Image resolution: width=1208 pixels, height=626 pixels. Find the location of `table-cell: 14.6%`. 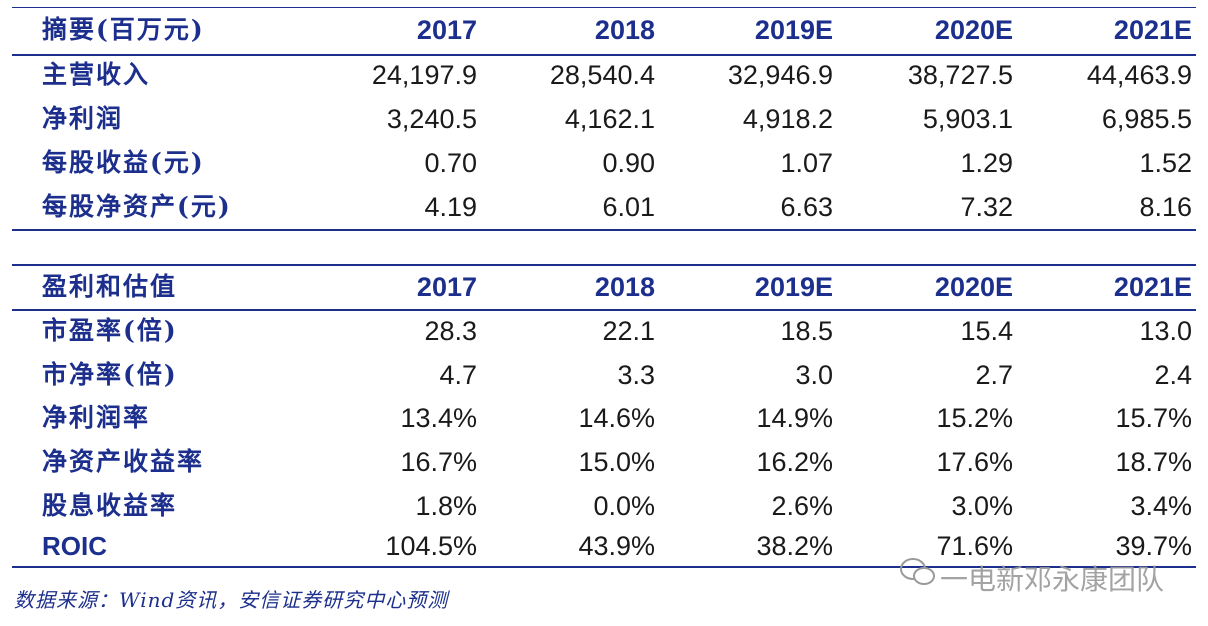

table-cell: 14.6% is located at coordinates (616, 418).